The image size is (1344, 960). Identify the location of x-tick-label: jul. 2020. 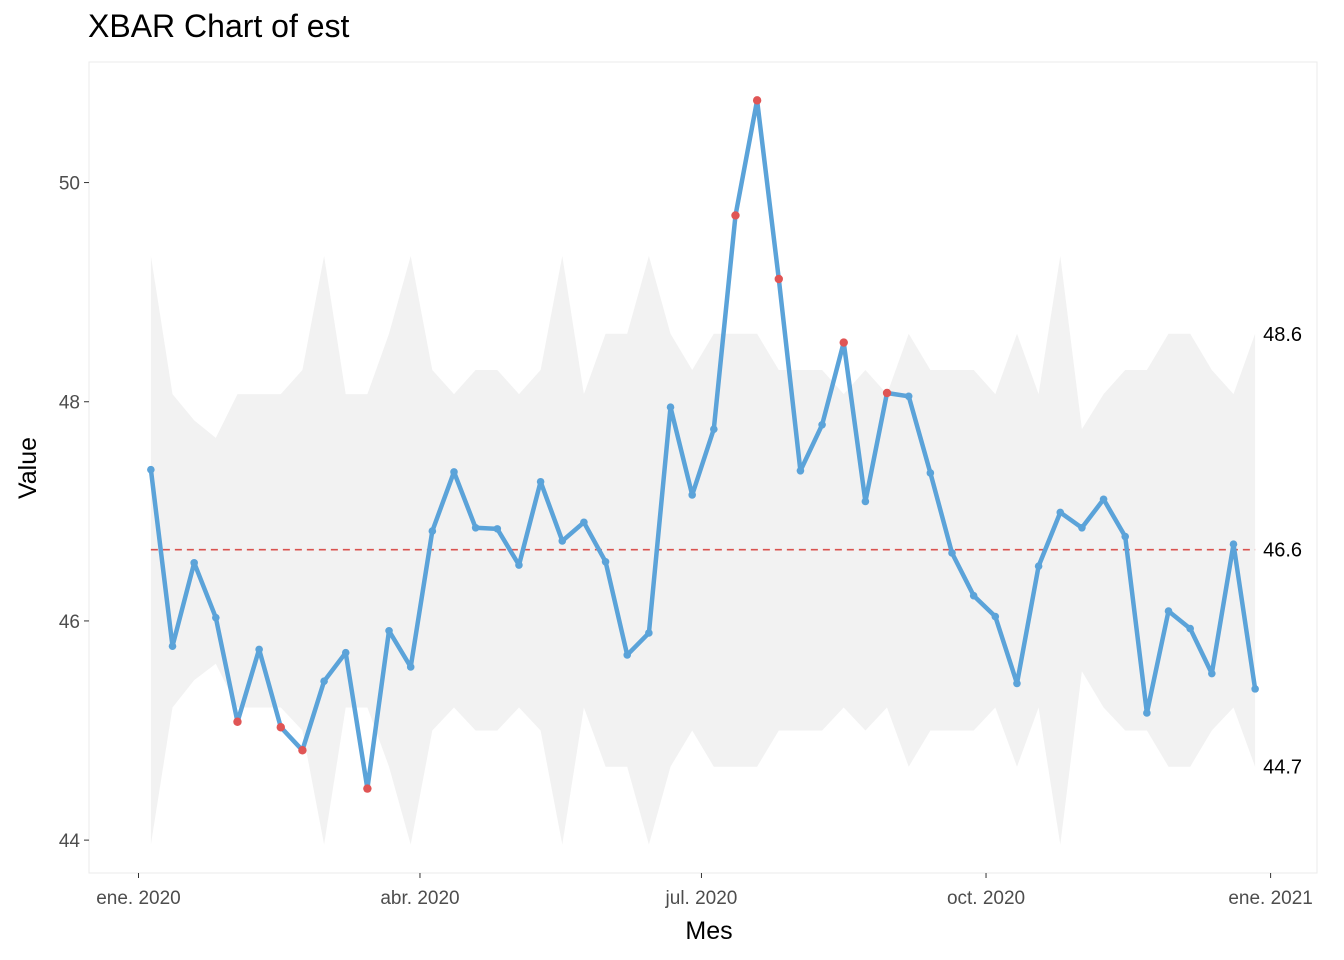
(701, 898).